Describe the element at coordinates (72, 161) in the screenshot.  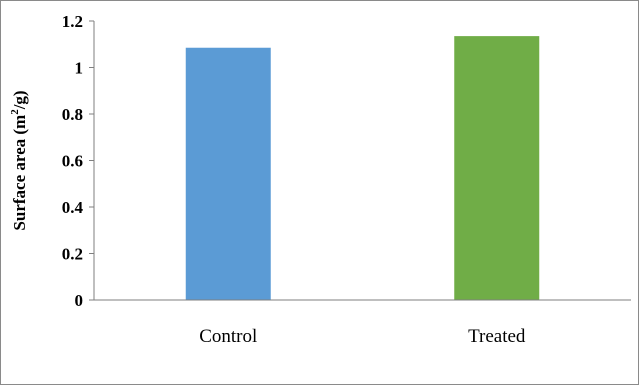
I see `y-tick-label: 0.6` at that location.